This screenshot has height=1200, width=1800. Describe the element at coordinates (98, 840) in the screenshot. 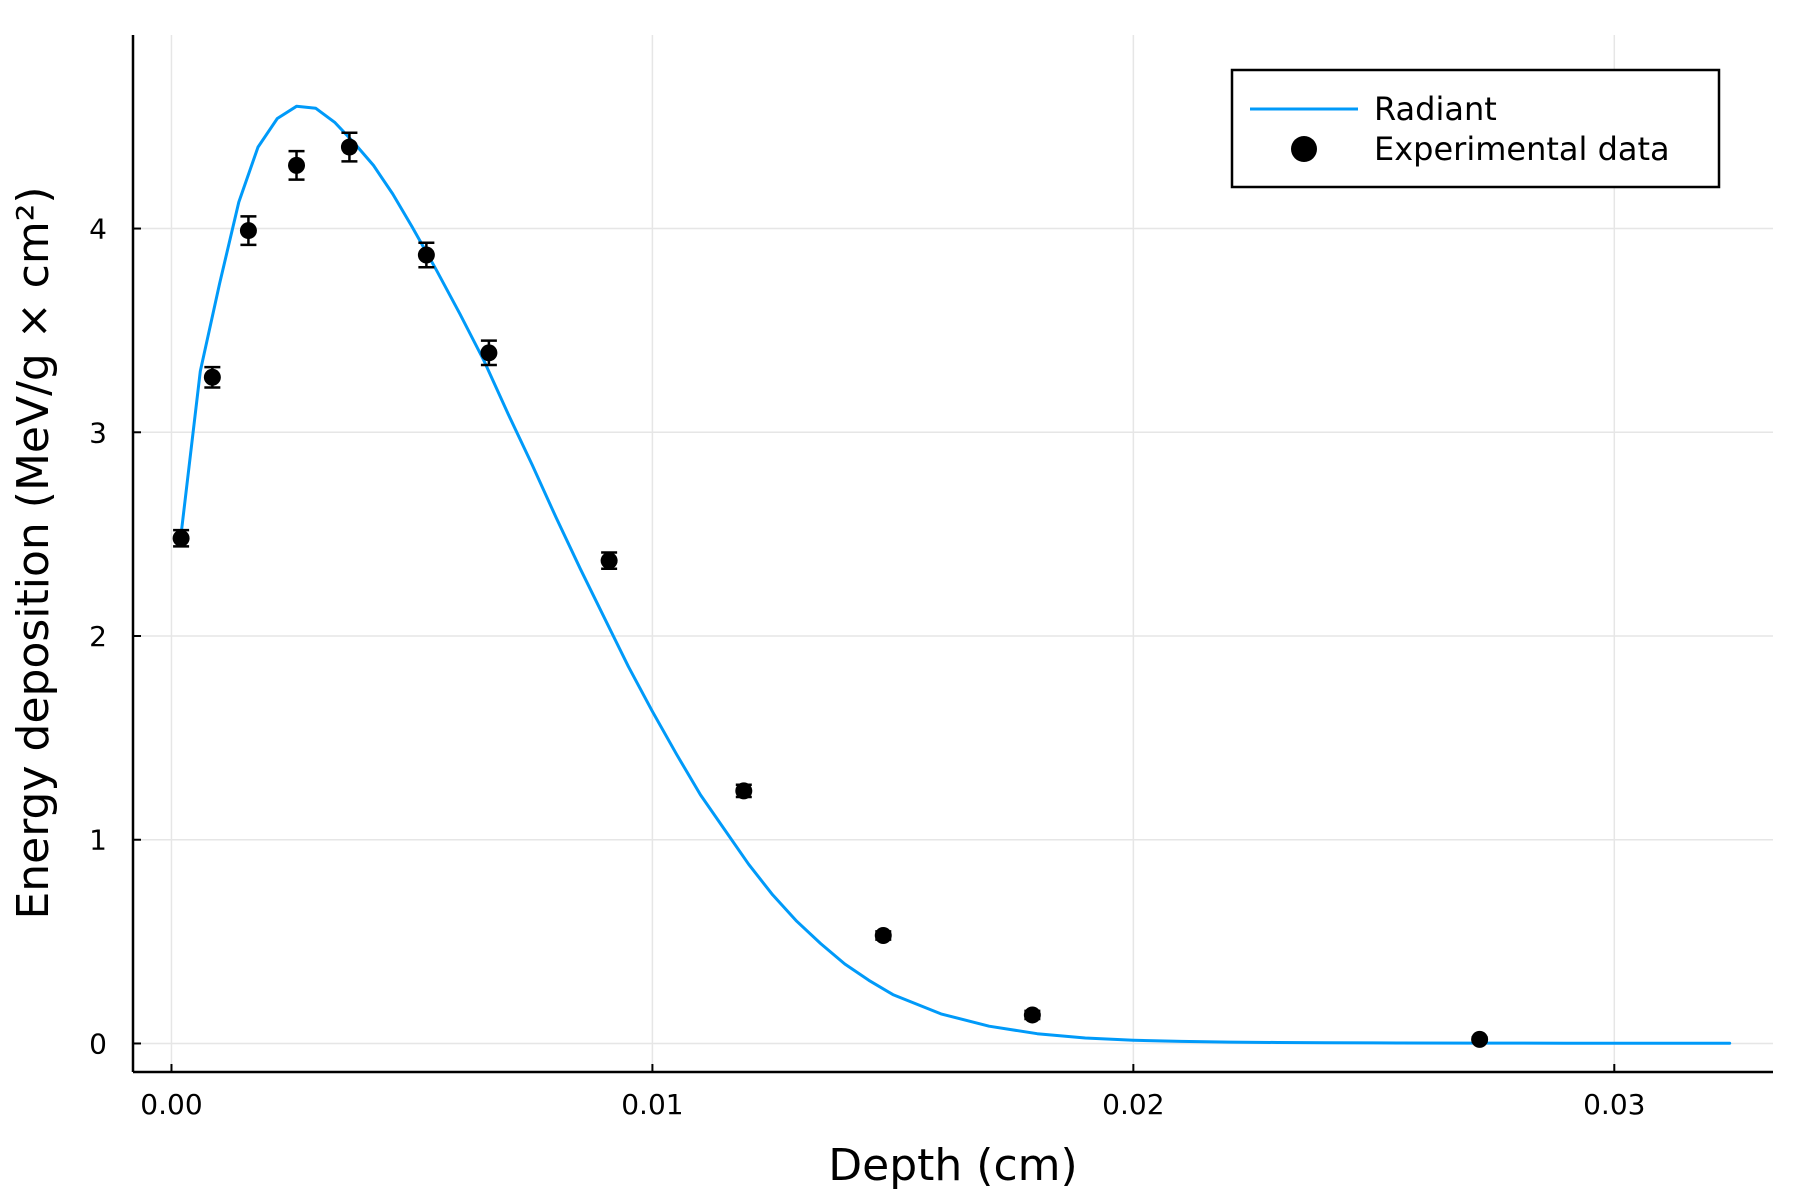

I see `y-tick-label: 1` at that location.